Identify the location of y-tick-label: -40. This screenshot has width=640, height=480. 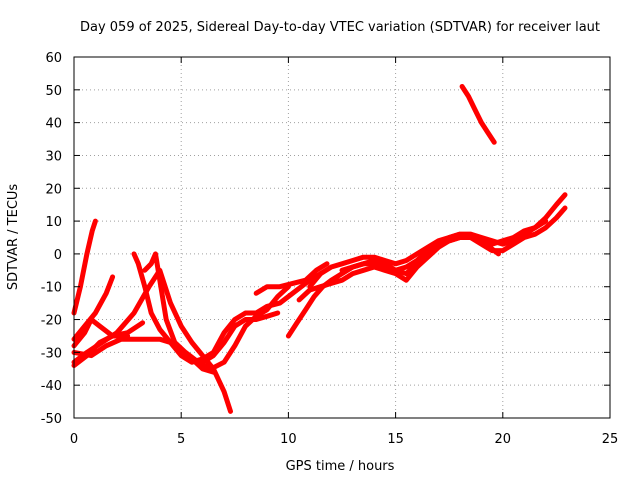
(51, 386).